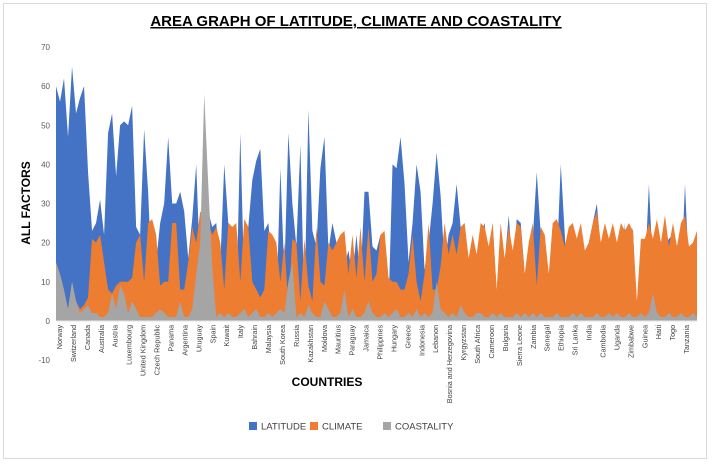  Describe the element at coordinates (115, 336) in the screenshot. I see `x-tick-label: Austria` at that location.